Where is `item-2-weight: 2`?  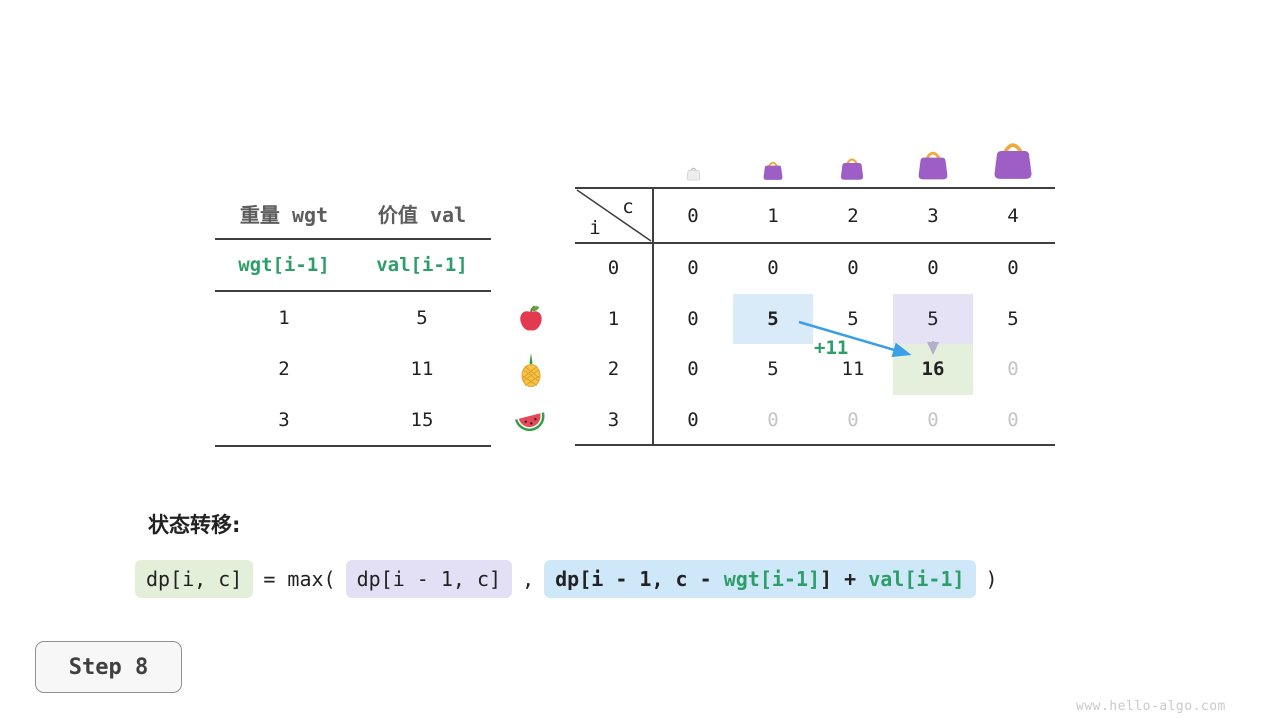
item-2-weight: 2 is located at coordinates (284, 368).